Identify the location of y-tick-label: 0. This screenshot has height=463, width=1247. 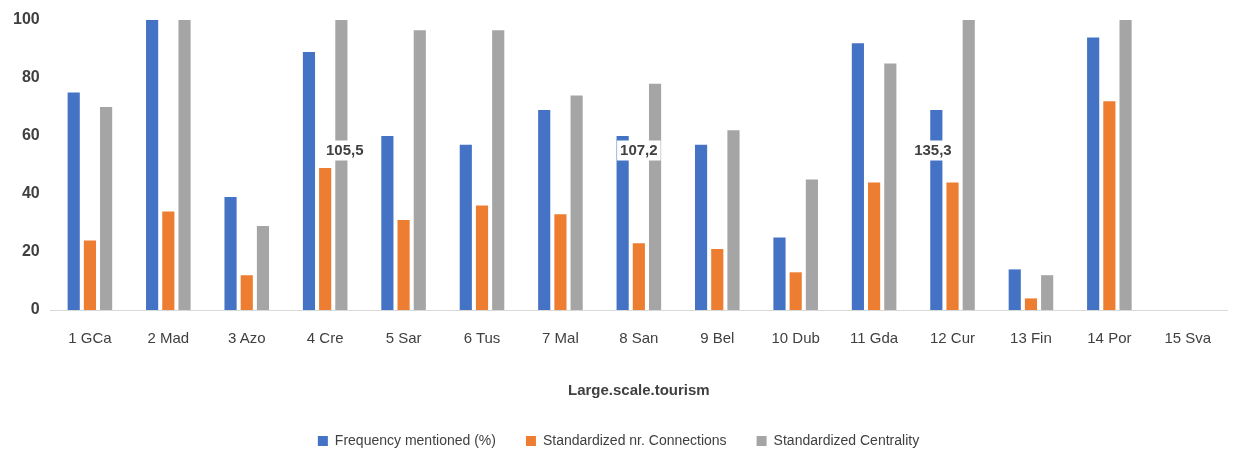
(35, 309).